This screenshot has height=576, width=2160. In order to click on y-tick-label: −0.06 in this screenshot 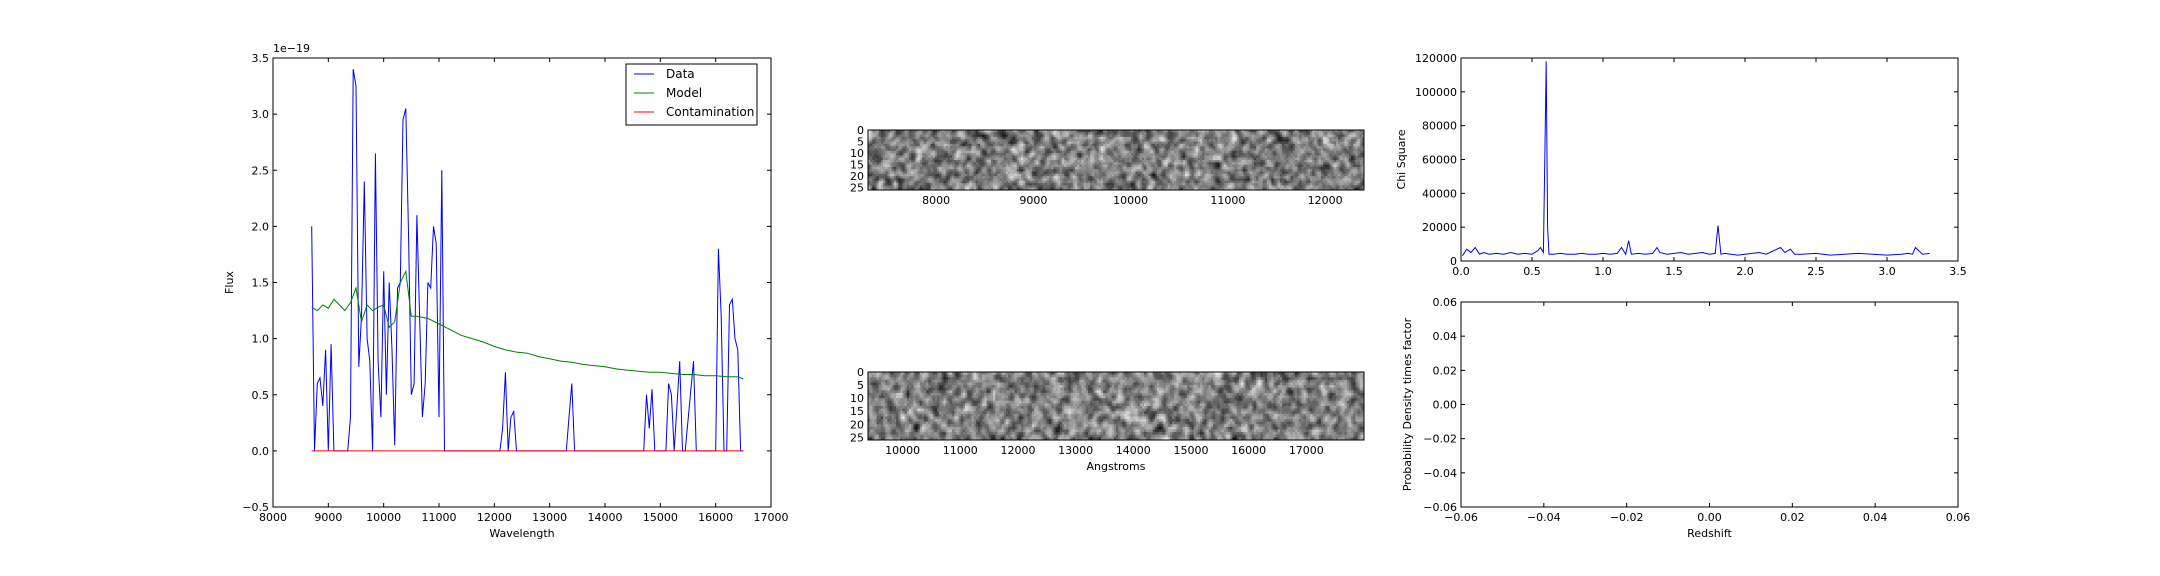, I will do `click(1440, 507)`.